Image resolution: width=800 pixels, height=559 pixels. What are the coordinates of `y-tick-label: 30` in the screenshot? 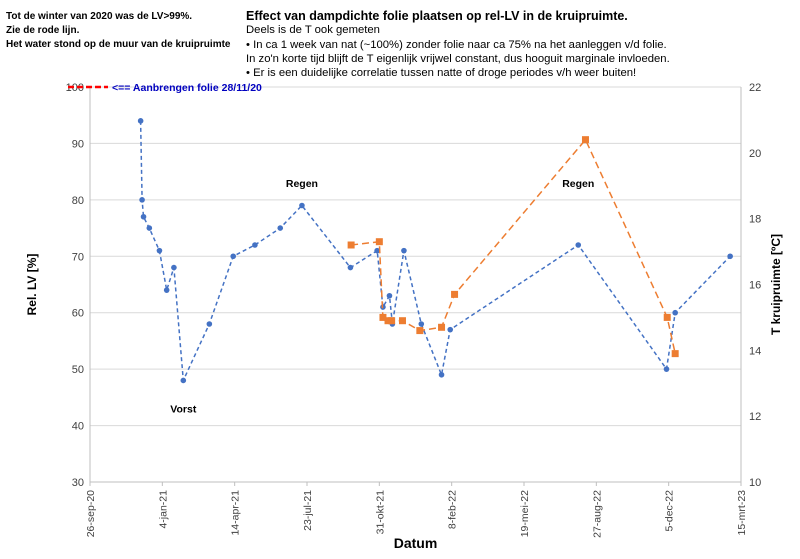 It's located at (78, 483).